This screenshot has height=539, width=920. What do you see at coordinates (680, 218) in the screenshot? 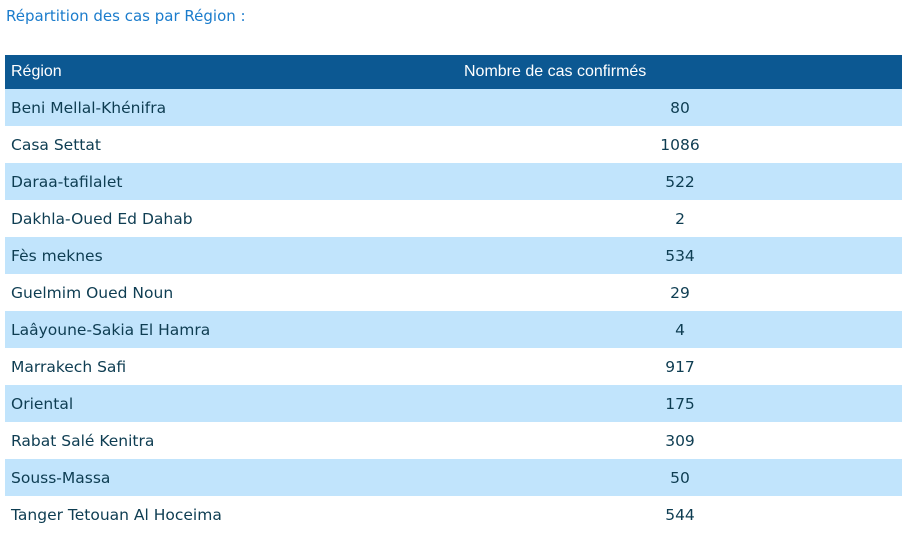
I see `cases-cell: 2` at bounding box center [680, 218].